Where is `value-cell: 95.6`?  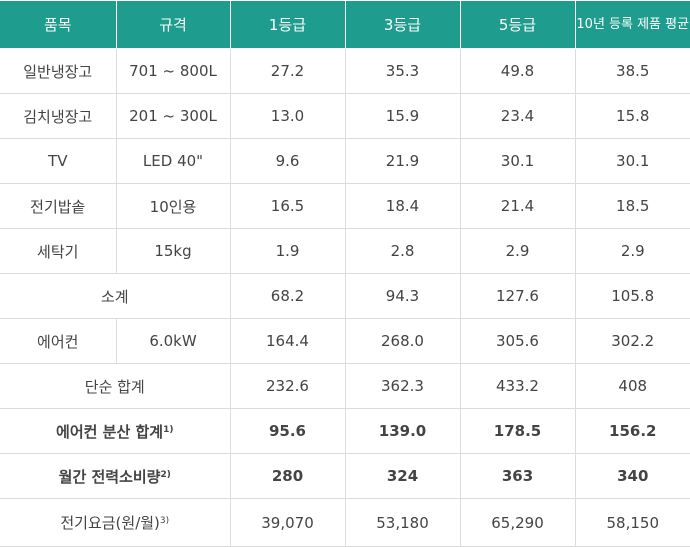 value-cell: 95.6 is located at coordinates (287, 431).